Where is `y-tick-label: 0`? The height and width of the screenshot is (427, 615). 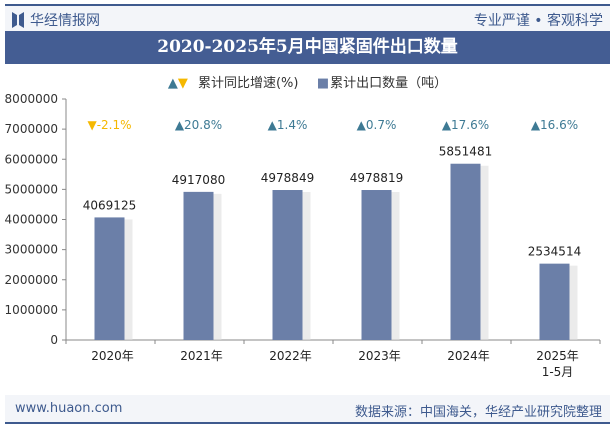 y-tick-label: 0 is located at coordinates (54, 340).